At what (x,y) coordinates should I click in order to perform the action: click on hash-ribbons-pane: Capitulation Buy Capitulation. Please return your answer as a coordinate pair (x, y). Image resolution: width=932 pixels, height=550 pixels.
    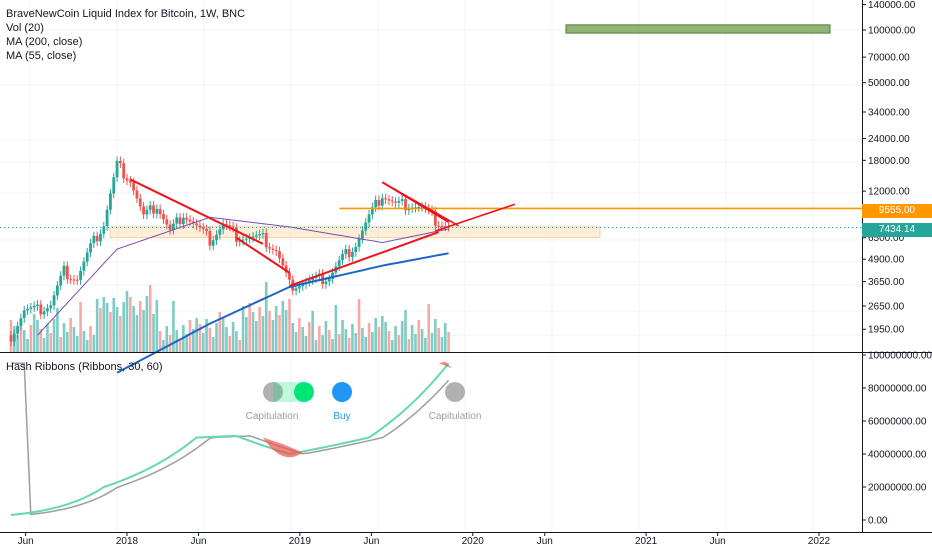
    Looking at the image, I should click on (245, 438).